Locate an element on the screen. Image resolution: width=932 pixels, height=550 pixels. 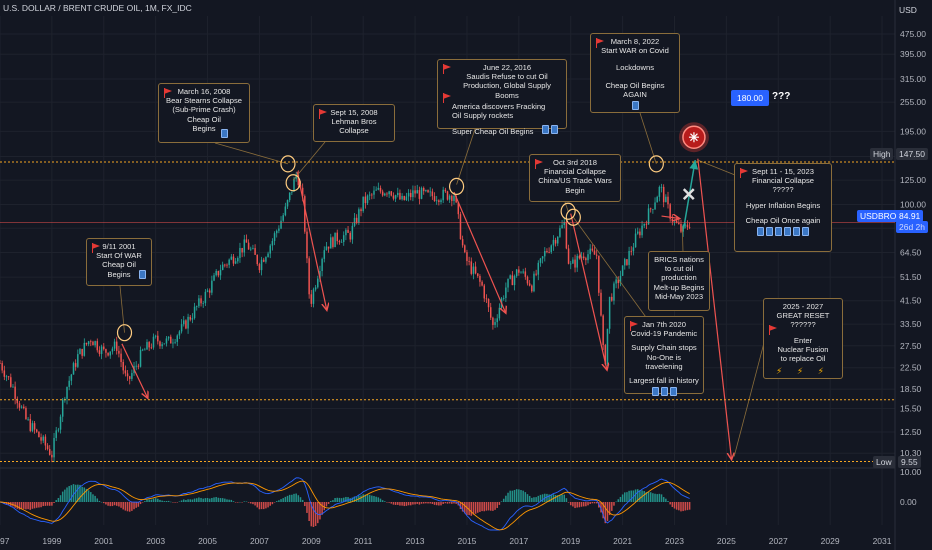
current-symbol: USDBRO is located at coordinates (878, 216).